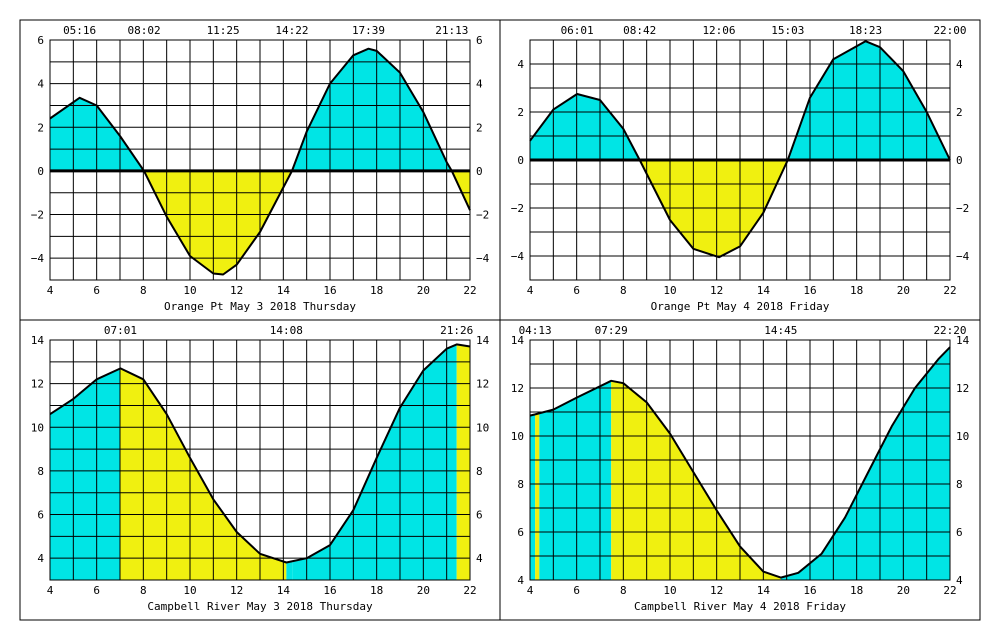  I want to click on event-time-label: 18:23, so click(865, 30).